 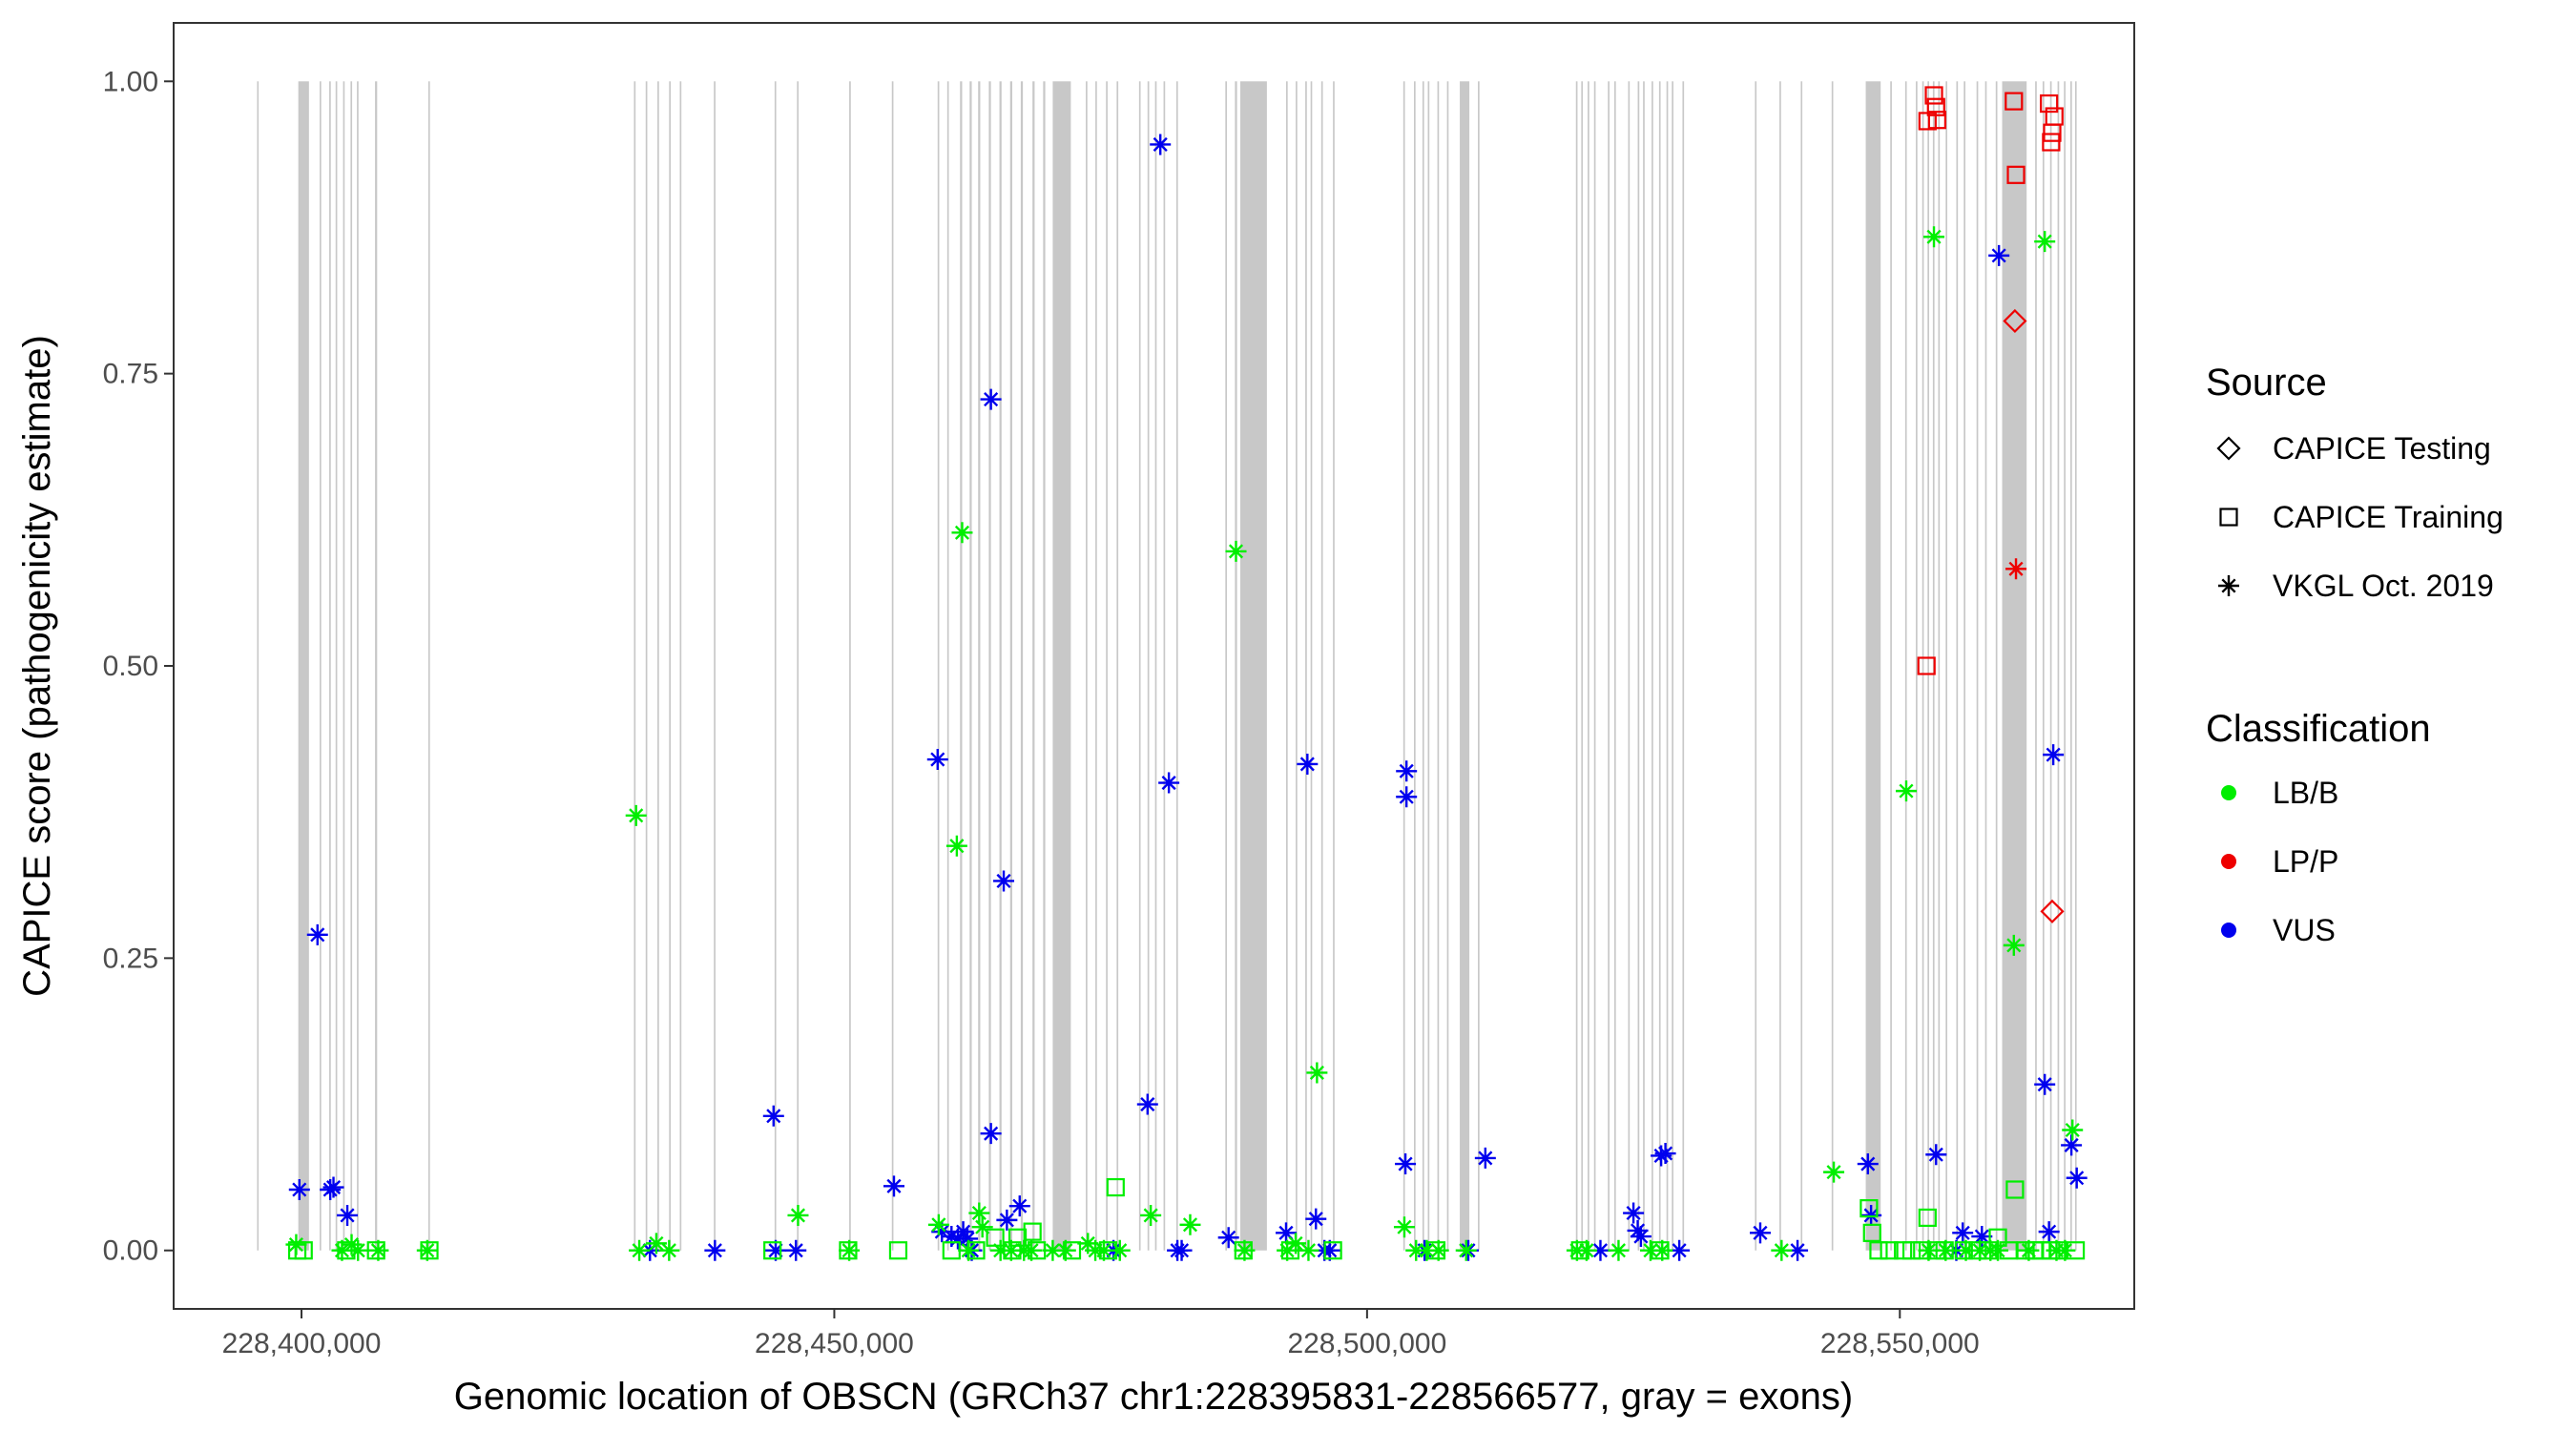 What do you see at coordinates (2388, 517) in the screenshot?
I see `legend-source-label: CAPICE Training` at bounding box center [2388, 517].